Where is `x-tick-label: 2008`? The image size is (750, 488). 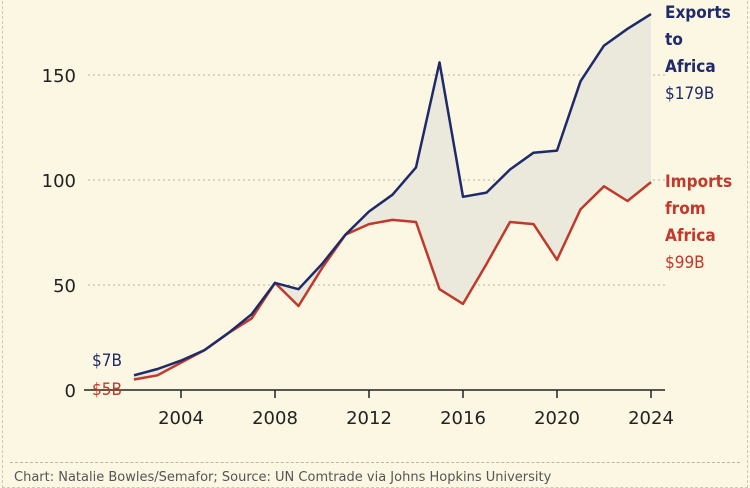 x-tick-label: 2008 is located at coordinates (275, 418).